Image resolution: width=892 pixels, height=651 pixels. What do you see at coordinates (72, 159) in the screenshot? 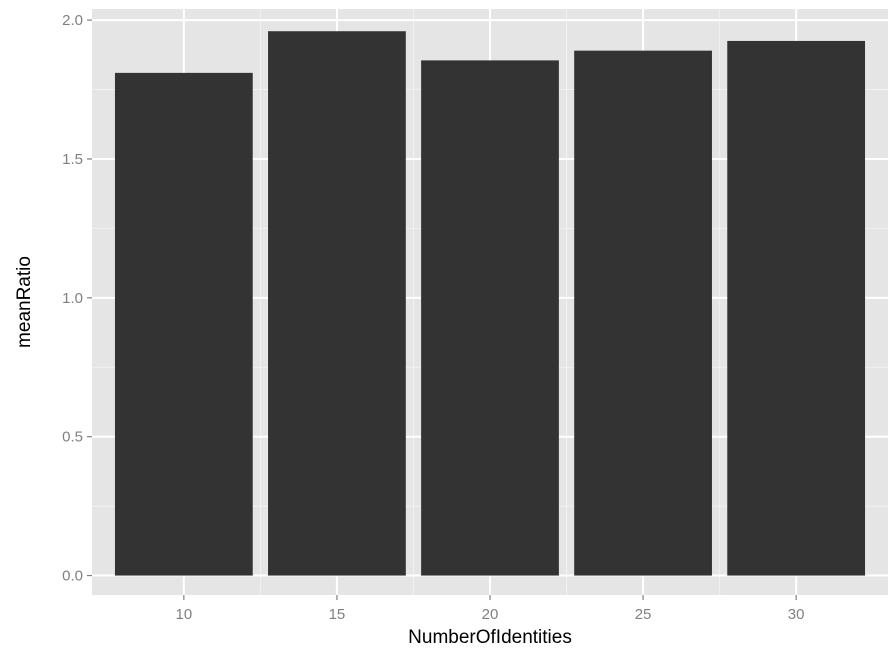
I see `y-tick-label: 1.5` at bounding box center [72, 159].